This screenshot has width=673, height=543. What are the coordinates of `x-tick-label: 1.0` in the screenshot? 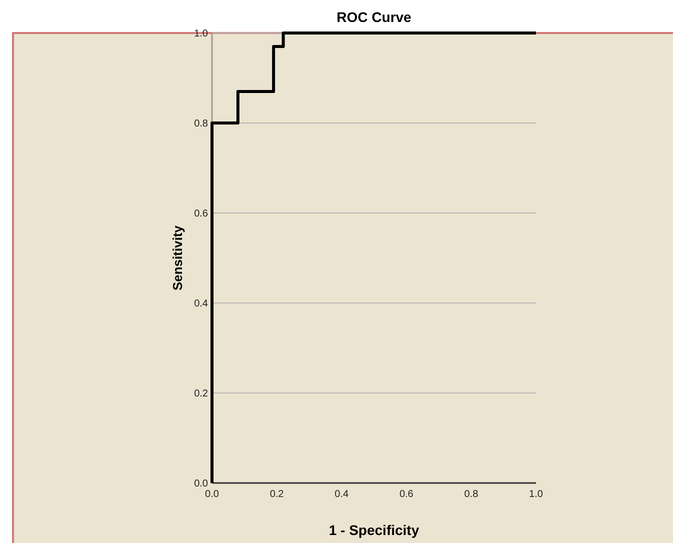 It's located at (536, 494).